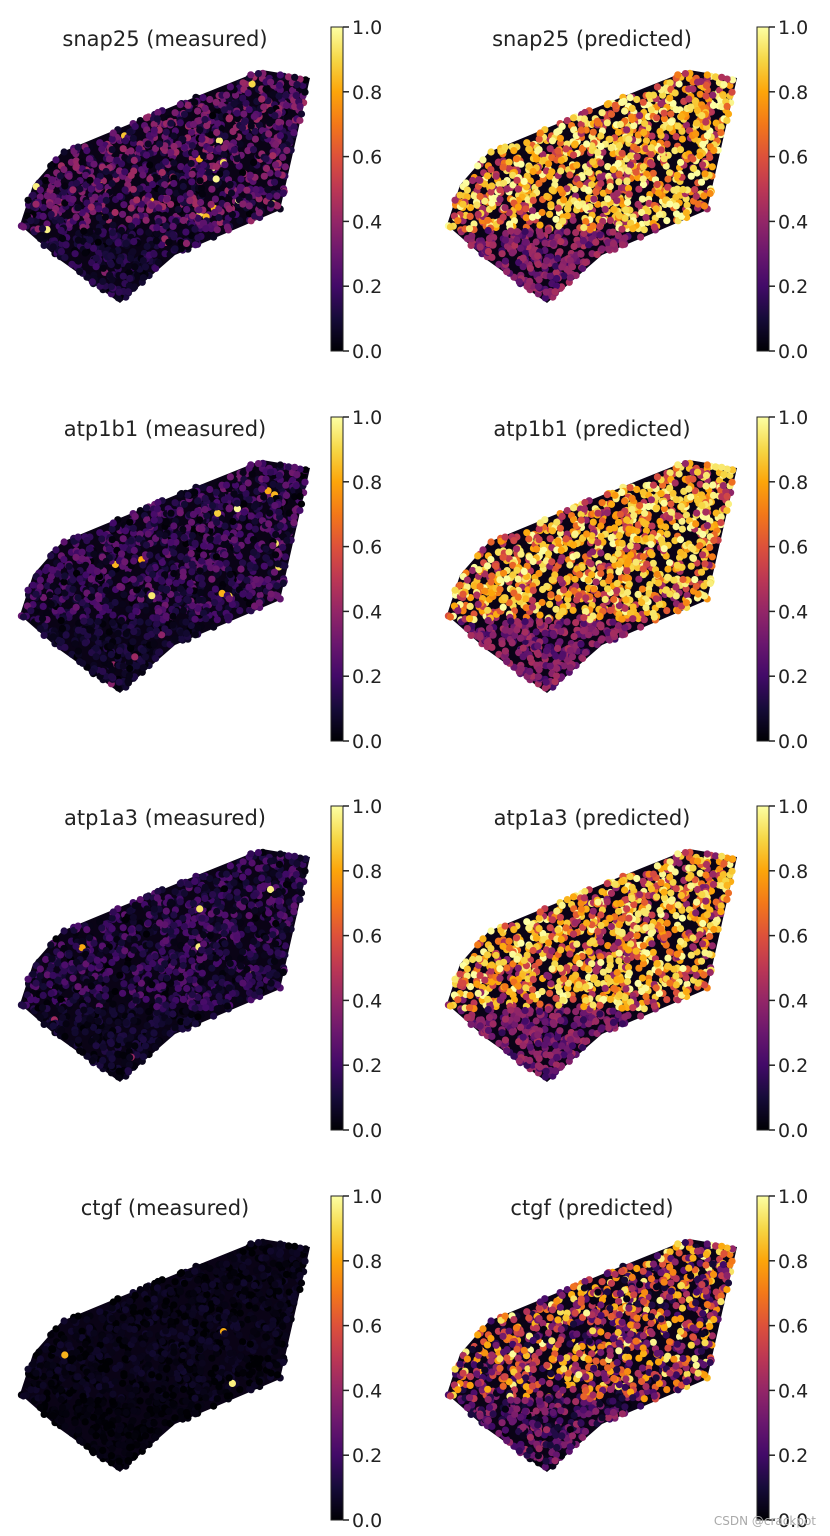 The width and height of the screenshot is (830, 1536). Describe the element at coordinates (763, 189) in the screenshot. I see `colorbar` at that location.